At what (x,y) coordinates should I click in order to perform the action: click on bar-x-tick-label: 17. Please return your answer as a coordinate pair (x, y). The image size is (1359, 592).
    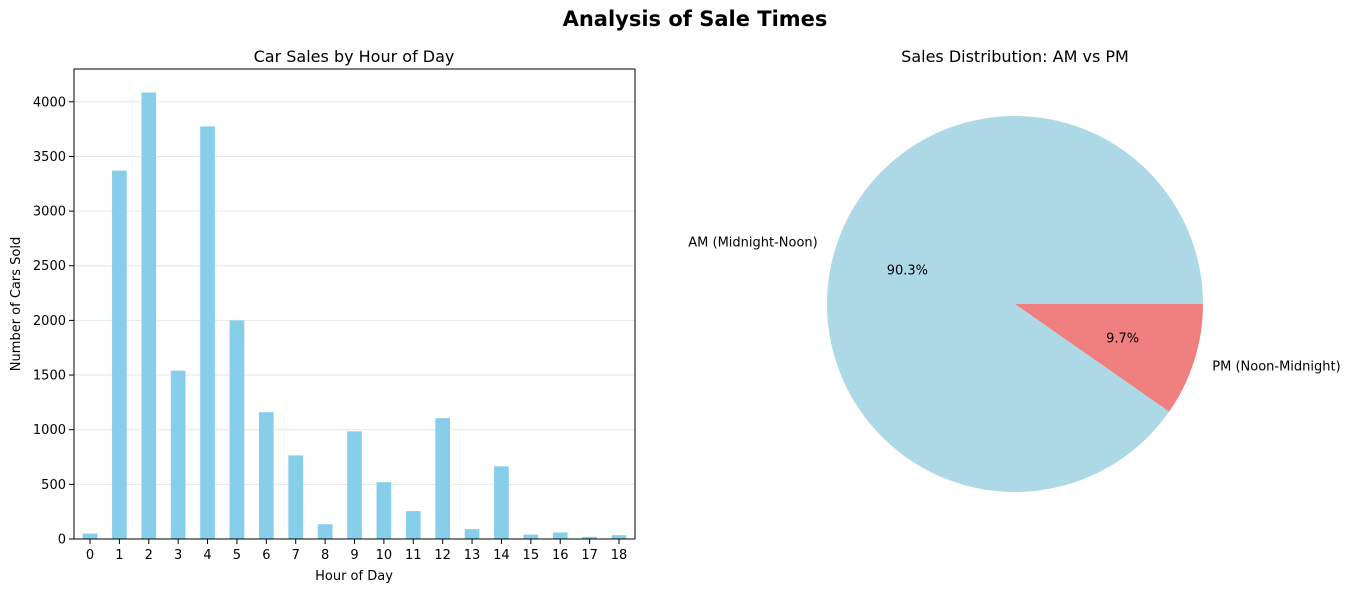
    Looking at the image, I should click on (589, 555).